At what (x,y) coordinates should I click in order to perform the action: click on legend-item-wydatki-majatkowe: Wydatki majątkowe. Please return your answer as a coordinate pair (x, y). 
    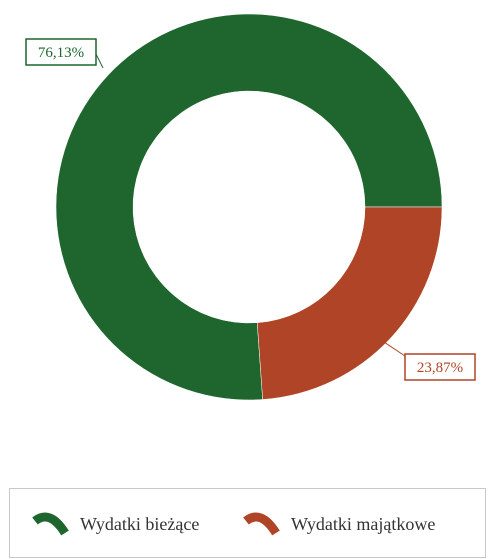
    Looking at the image, I should click on (338, 524).